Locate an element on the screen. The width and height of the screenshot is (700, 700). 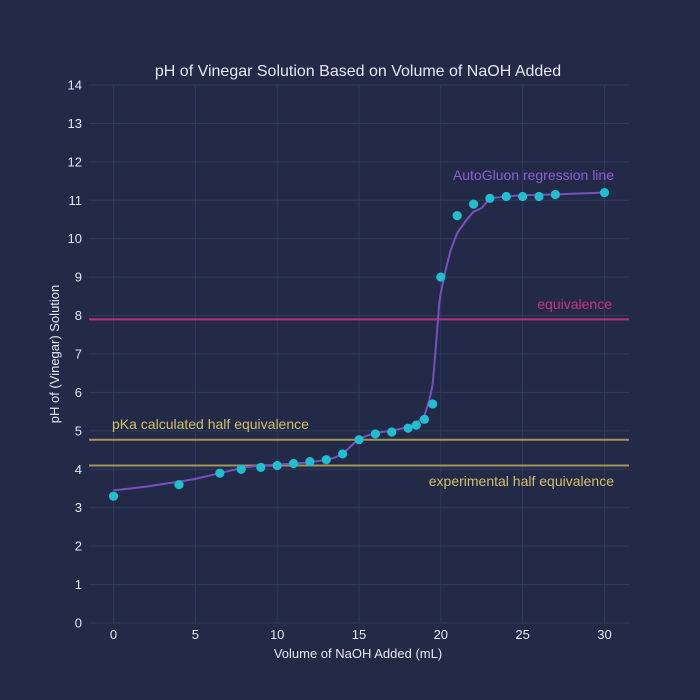
y-tick-label: 5 is located at coordinates (78, 430).